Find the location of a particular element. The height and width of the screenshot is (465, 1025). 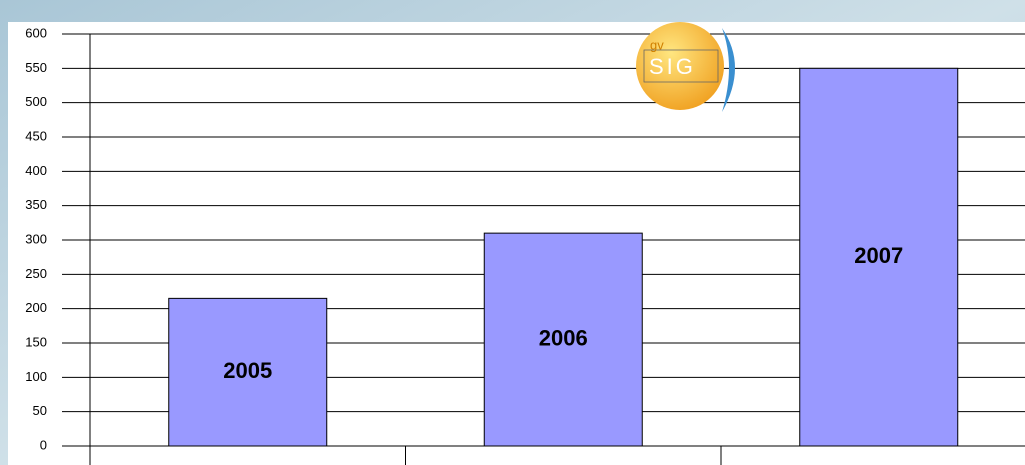

y-tick-label: 0 is located at coordinates (43, 444).